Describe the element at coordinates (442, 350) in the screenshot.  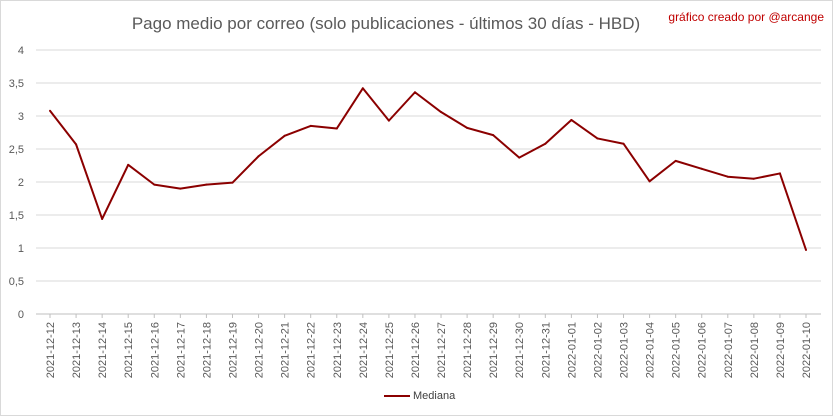
I see `x-tick-label: 2021-12-27` at that location.